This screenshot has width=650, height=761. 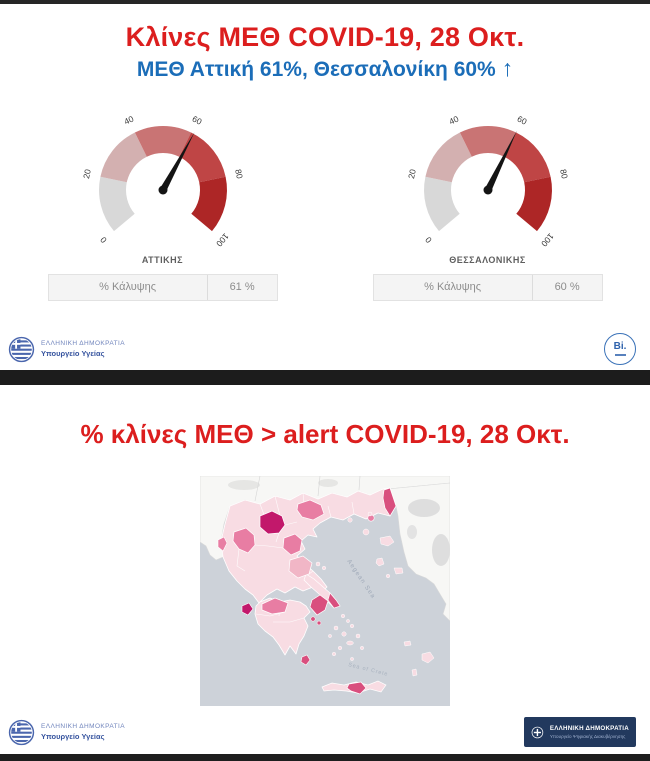 What do you see at coordinates (128, 287) in the screenshot?
I see `metric-label-attica: % Κάλυψης` at bounding box center [128, 287].